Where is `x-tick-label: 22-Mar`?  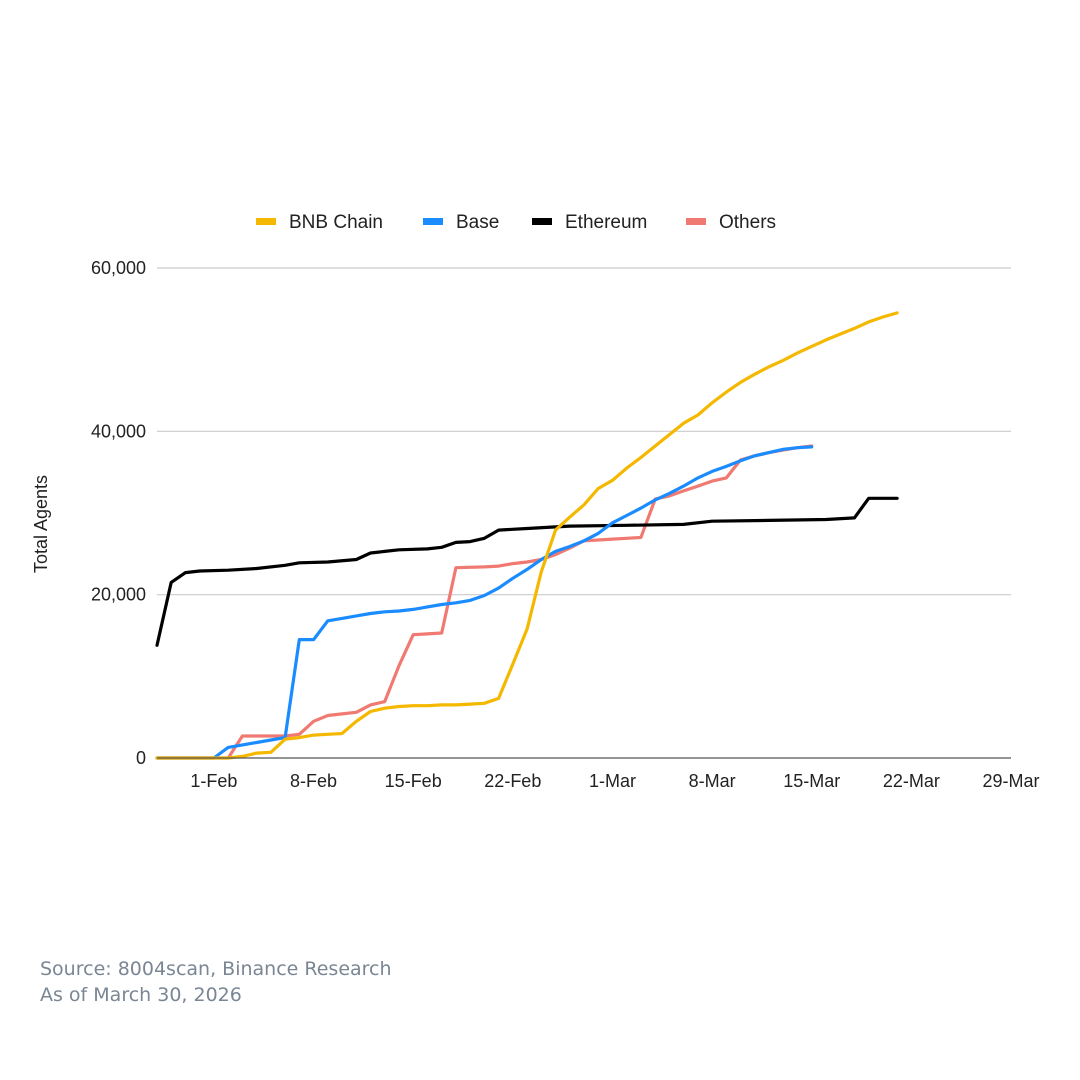
x-tick-label: 22-Mar is located at coordinates (911, 781).